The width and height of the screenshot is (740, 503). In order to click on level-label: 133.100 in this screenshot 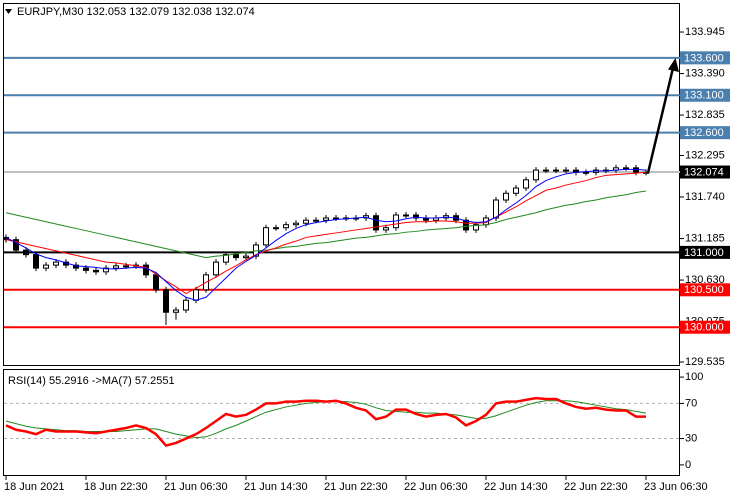, I will do `click(704, 96)`.